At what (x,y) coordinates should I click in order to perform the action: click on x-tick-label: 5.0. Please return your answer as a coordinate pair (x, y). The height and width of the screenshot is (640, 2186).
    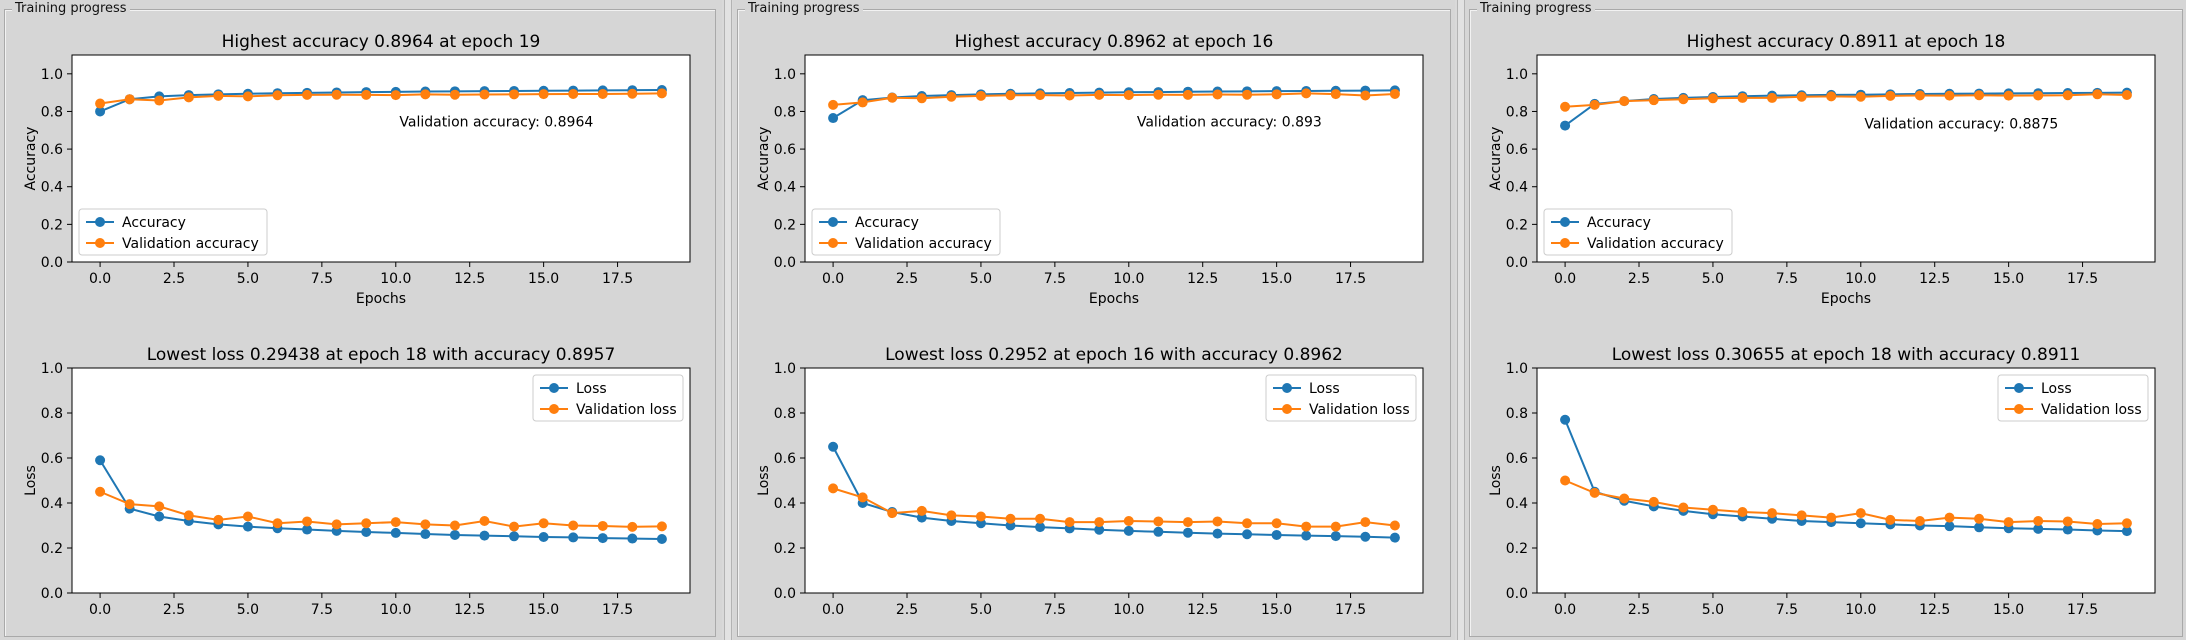
    Looking at the image, I should click on (981, 610).